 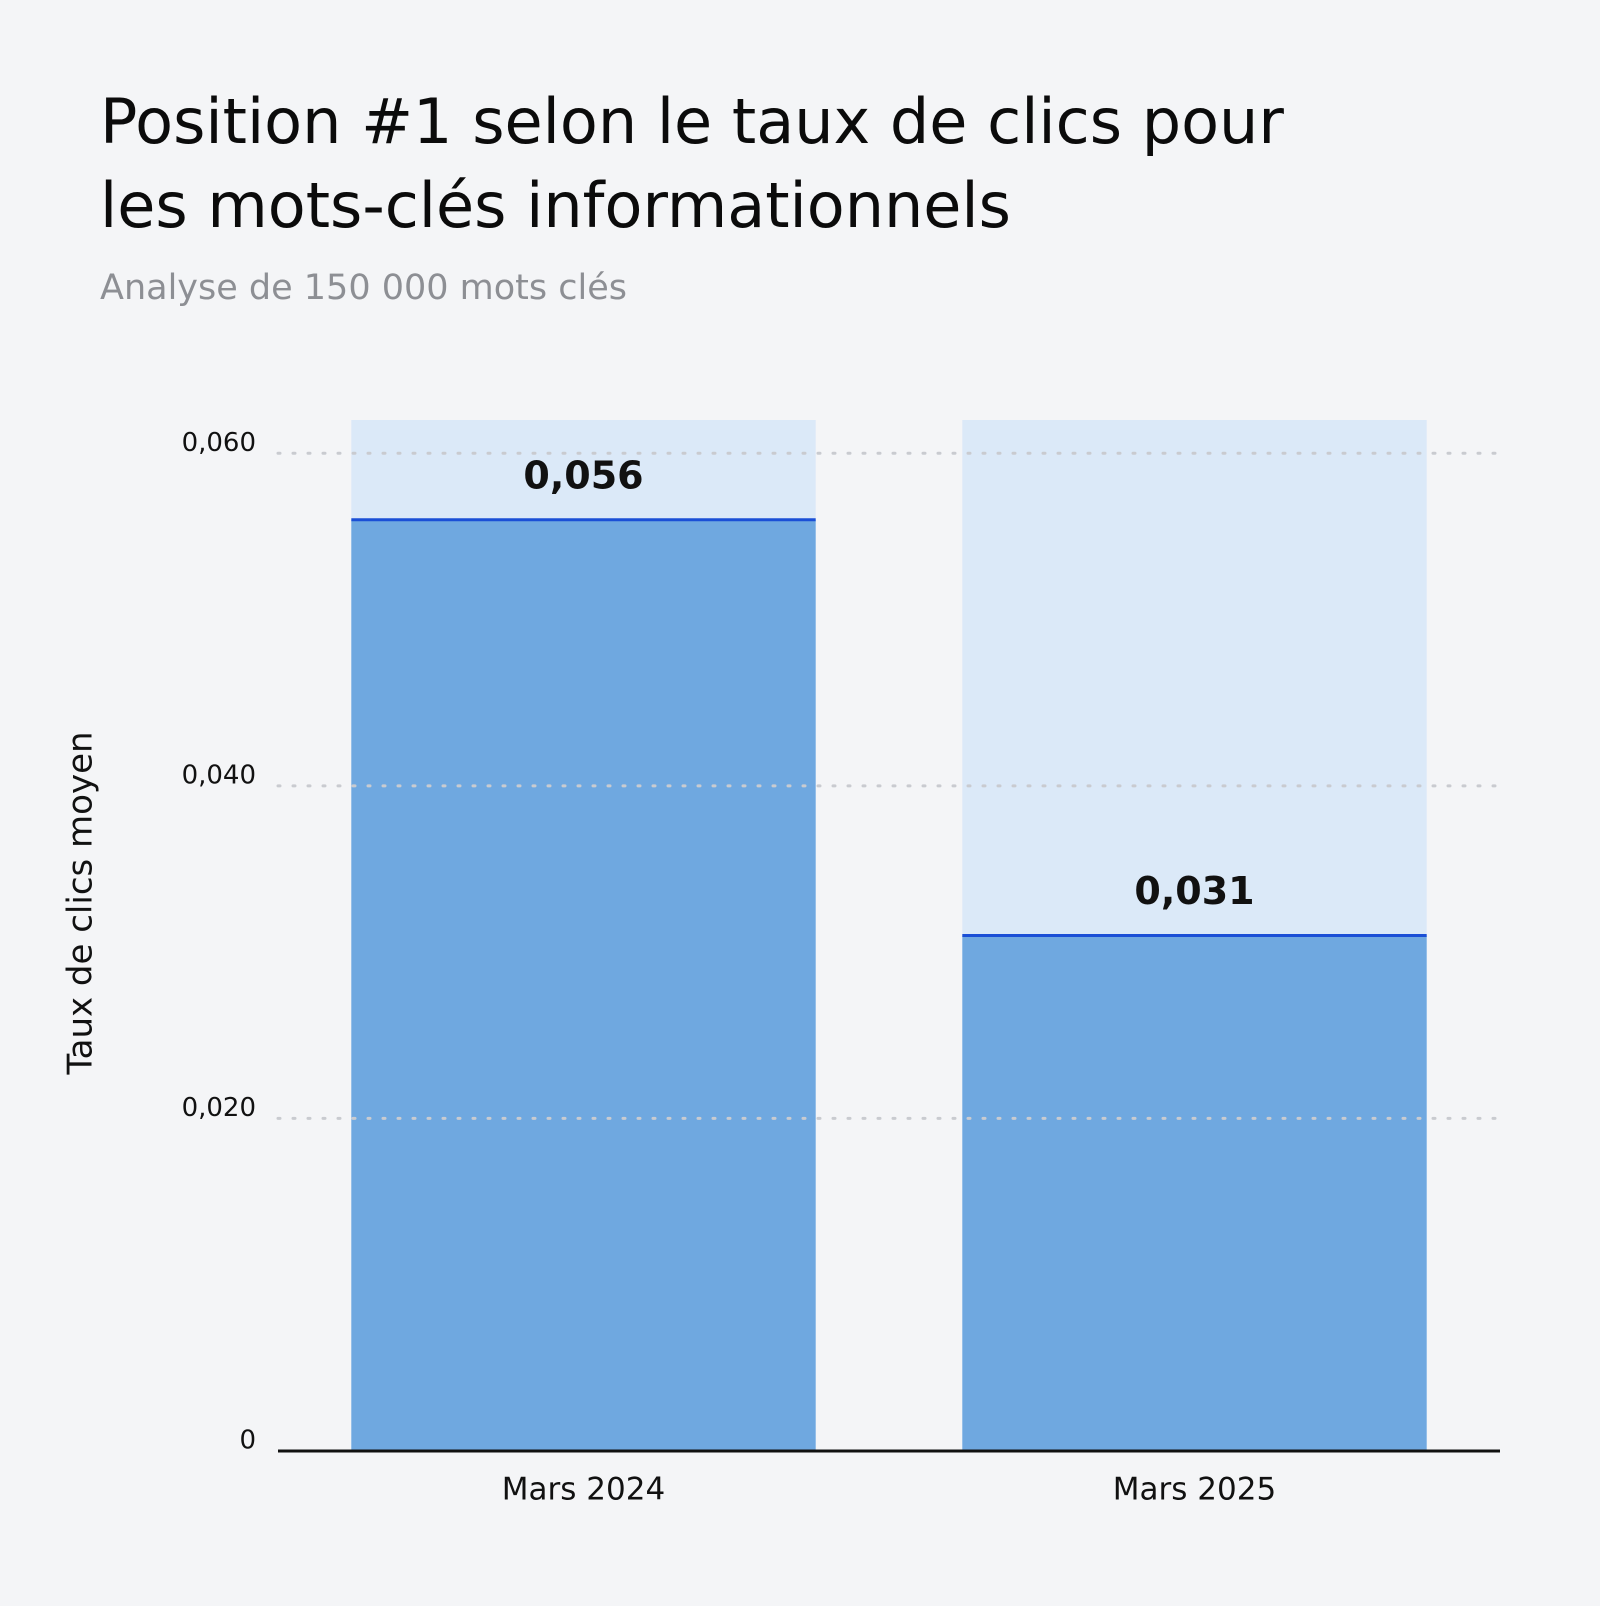 I want to click on chart-subtitle: Analyse de 150 000 mots clés, so click(x=363, y=288).